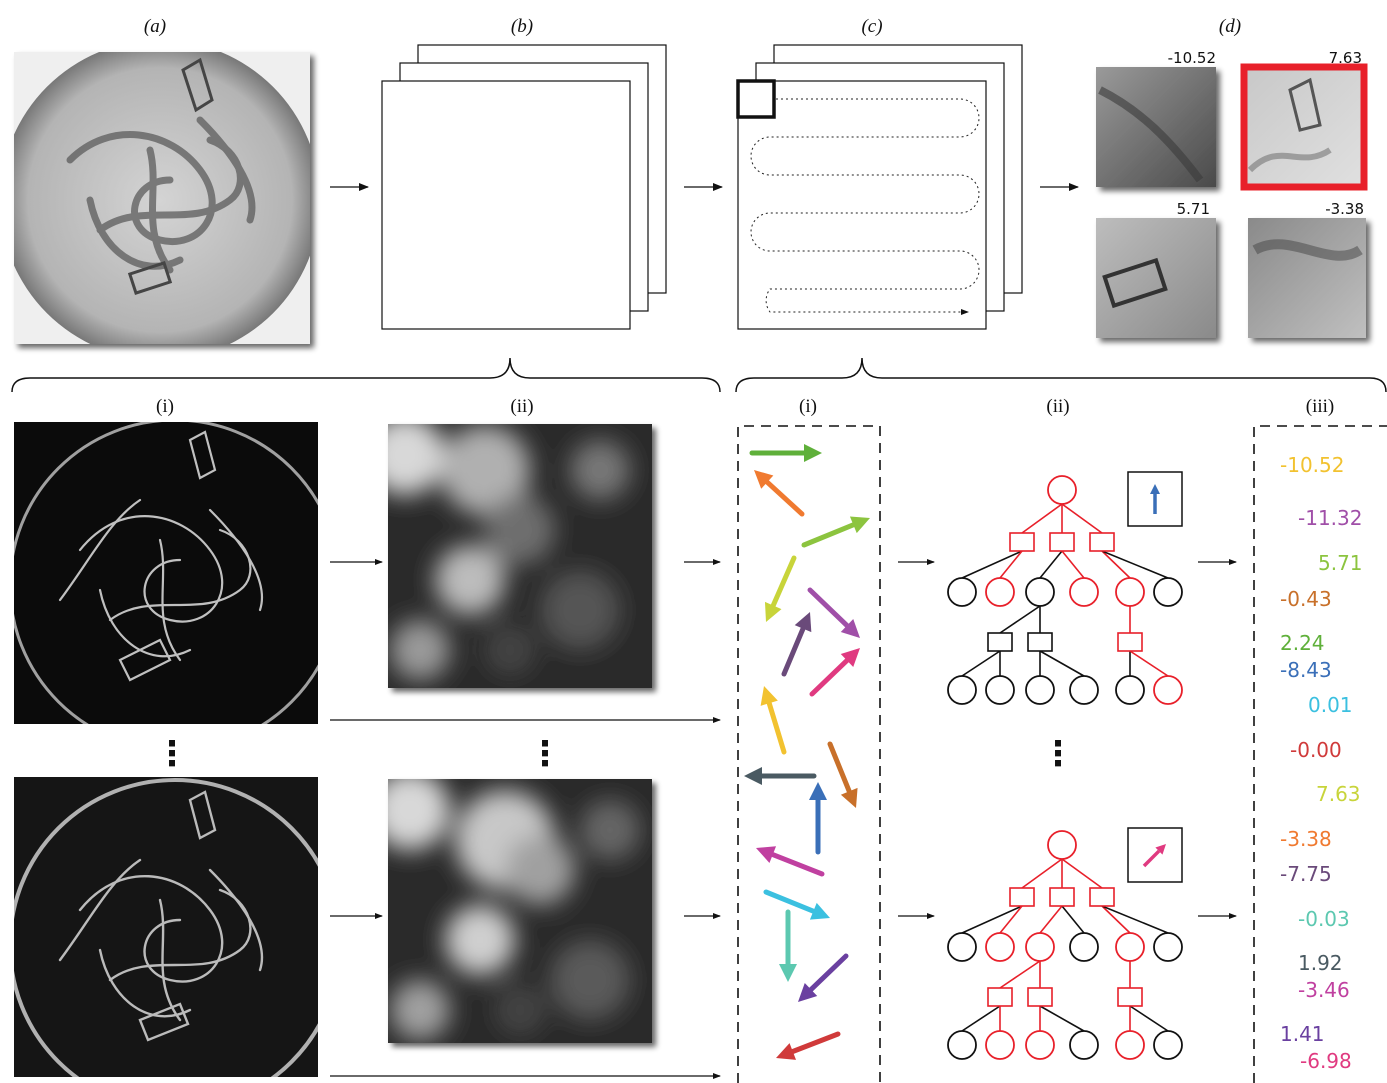  What do you see at coordinates (522, 26) in the screenshot?
I see `label-b: (b)` at bounding box center [522, 26].